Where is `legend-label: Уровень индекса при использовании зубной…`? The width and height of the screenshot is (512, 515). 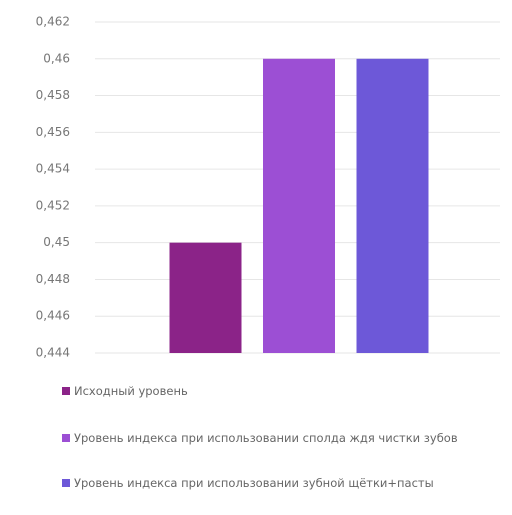 legend-label: Уровень индекса при использовании зубной… is located at coordinates (254, 483).